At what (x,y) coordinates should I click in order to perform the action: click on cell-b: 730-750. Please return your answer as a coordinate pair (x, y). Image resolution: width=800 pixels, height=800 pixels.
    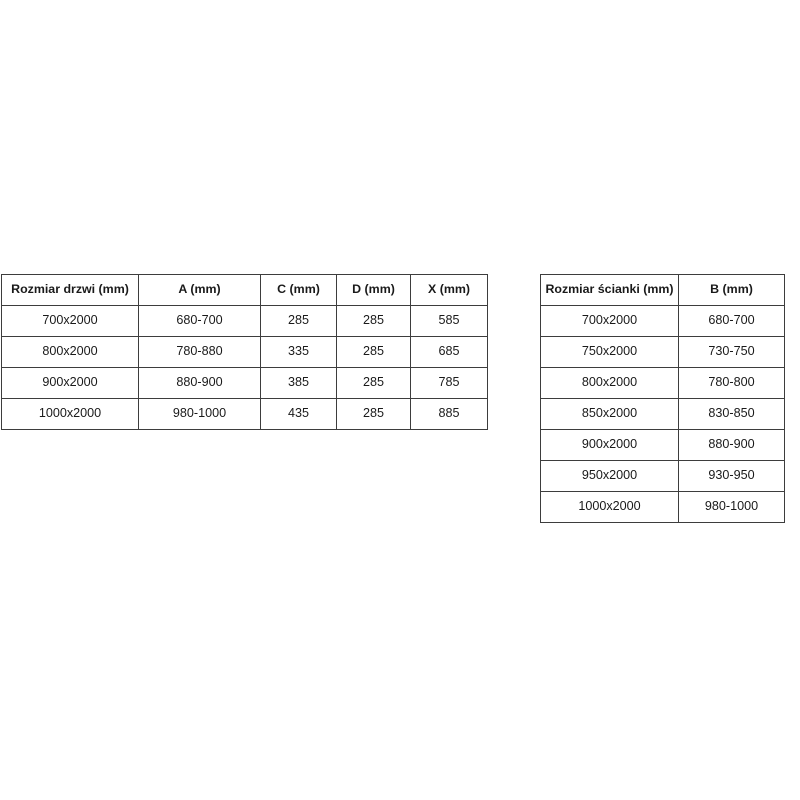
    Looking at the image, I should click on (731, 352).